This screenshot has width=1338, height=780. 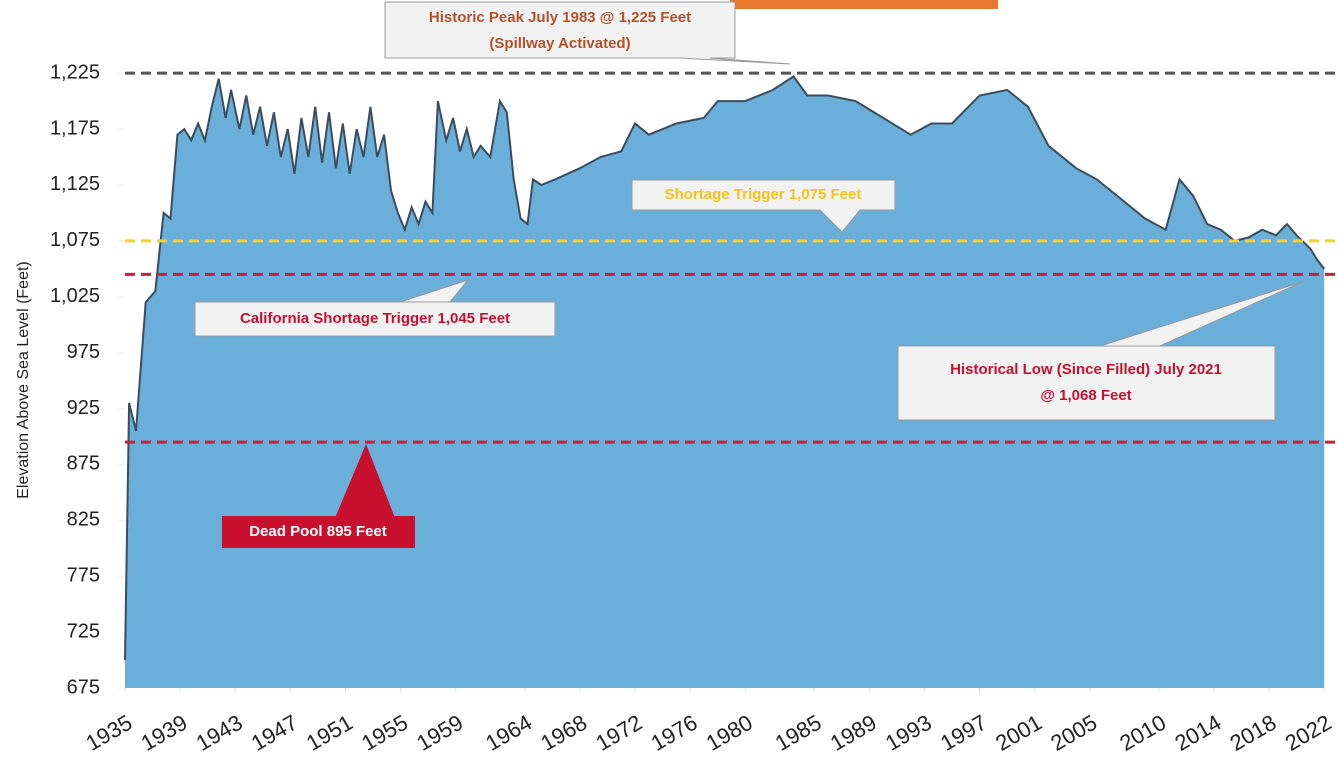 I want to click on x-tick-label: 1964, so click(x=508, y=733).